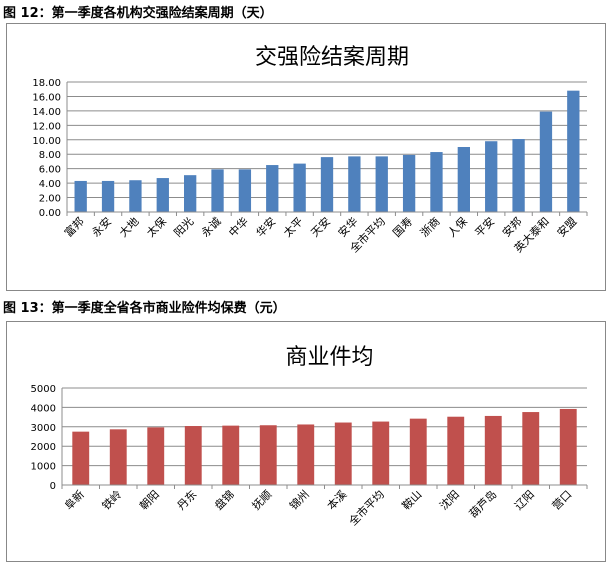 The image size is (613, 565). I want to click on y-tick-label: 12.00, so click(46, 126).